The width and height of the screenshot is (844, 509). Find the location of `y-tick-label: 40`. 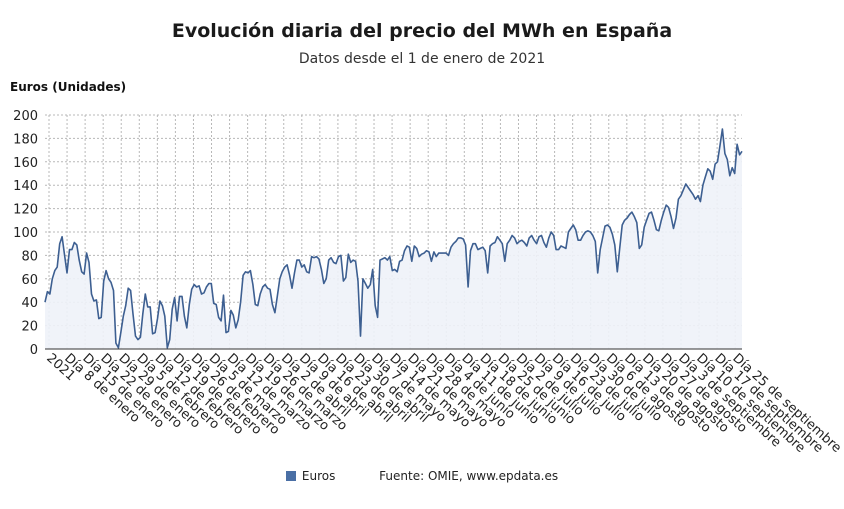

y-tick-label: 40 is located at coordinates (29, 303).